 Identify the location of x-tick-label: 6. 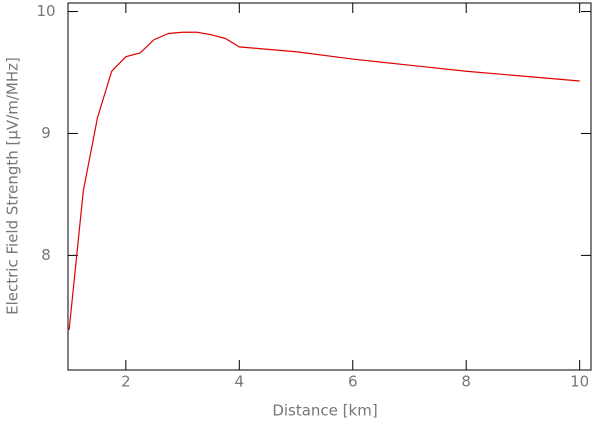
(353, 382).